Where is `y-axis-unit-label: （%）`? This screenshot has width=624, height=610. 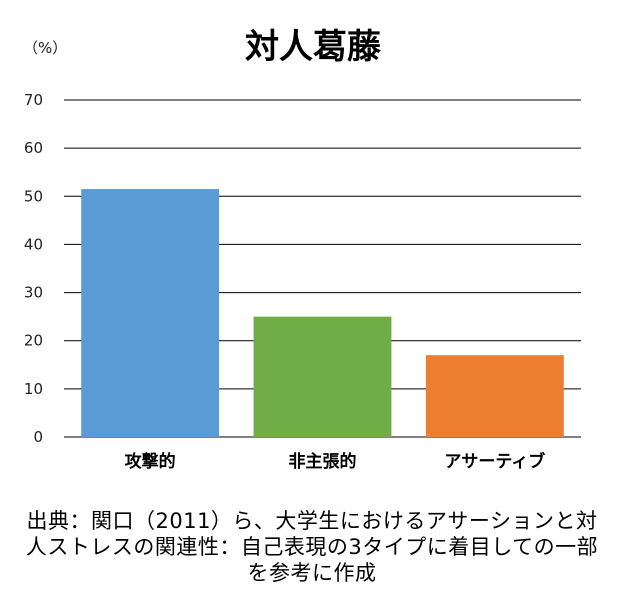 y-axis-unit-label: （%） is located at coordinates (45, 48).